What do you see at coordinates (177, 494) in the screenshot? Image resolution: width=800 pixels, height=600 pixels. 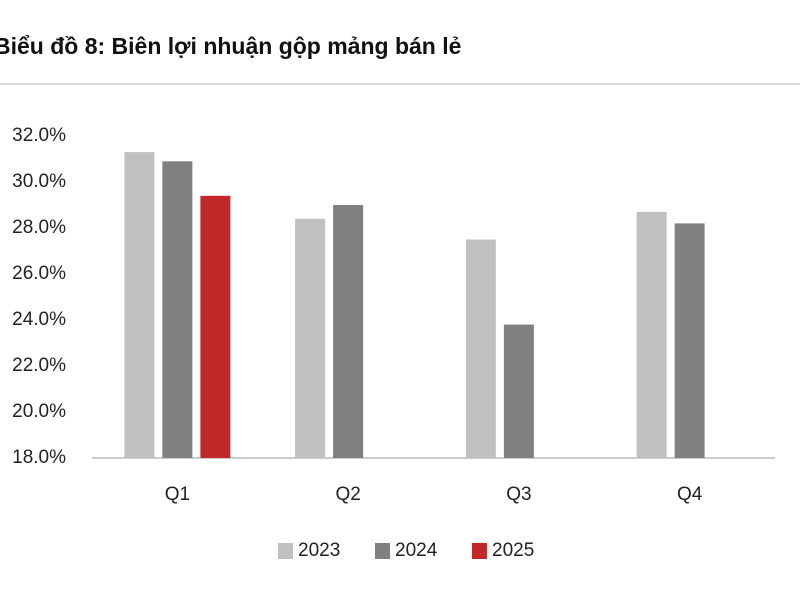 I see `x-tick-label: Q1` at bounding box center [177, 494].